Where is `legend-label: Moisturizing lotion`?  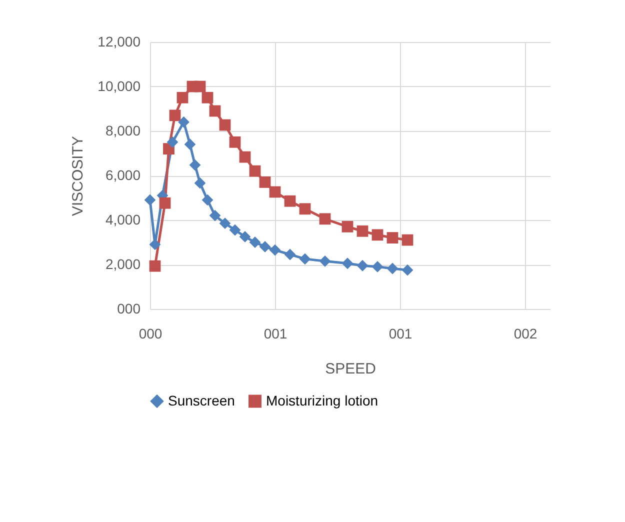 legend-label: Moisturizing lotion is located at coordinates (322, 400).